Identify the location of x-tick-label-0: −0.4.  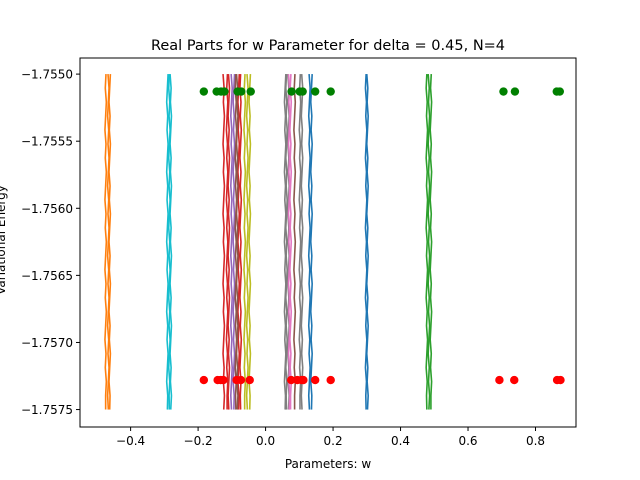
(130, 441).